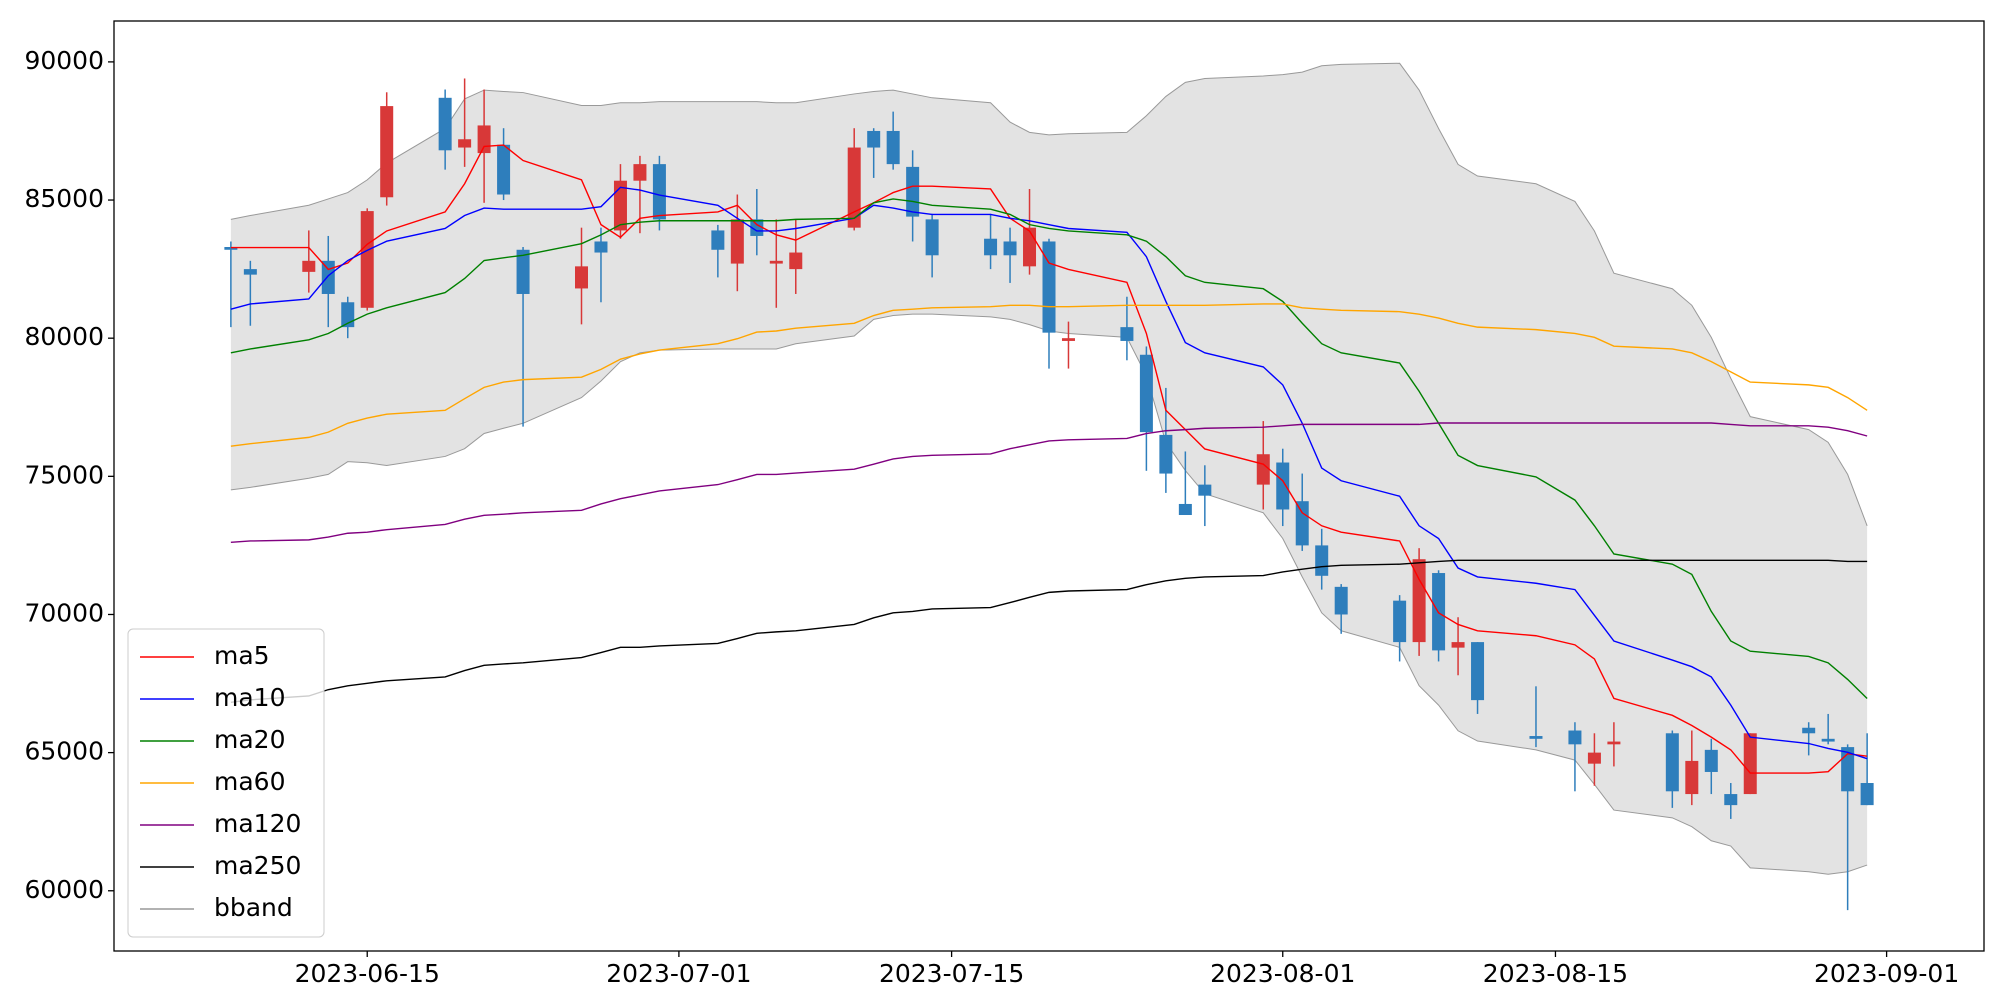 The width and height of the screenshot is (2000, 1004). Describe the element at coordinates (242, 655) in the screenshot. I see `legend-label: ma5` at that location.